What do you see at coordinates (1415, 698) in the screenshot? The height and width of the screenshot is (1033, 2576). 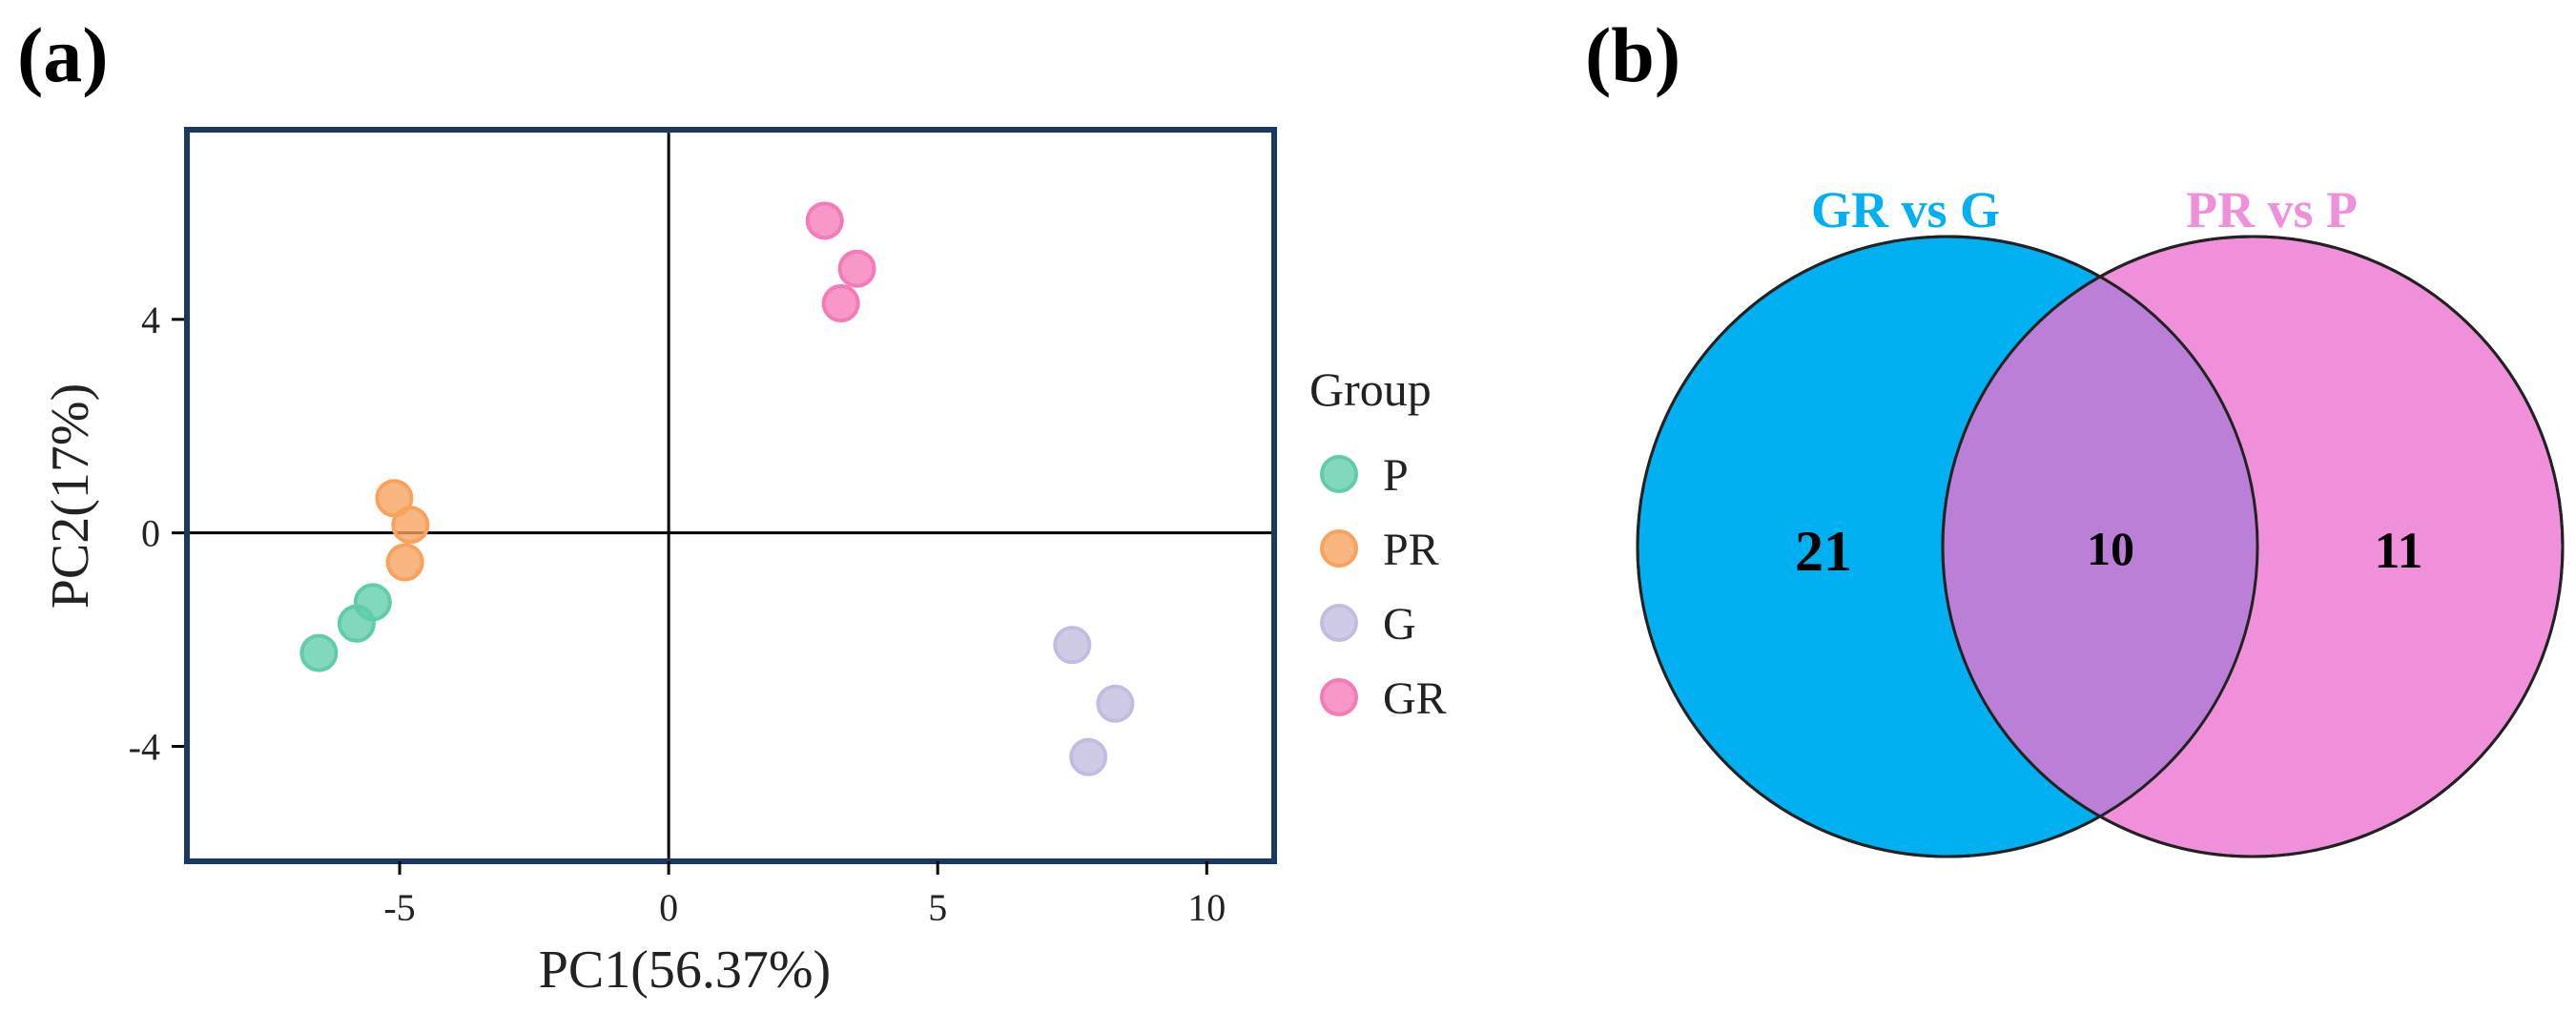 I see `legend-label-gr: GR` at bounding box center [1415, 698].